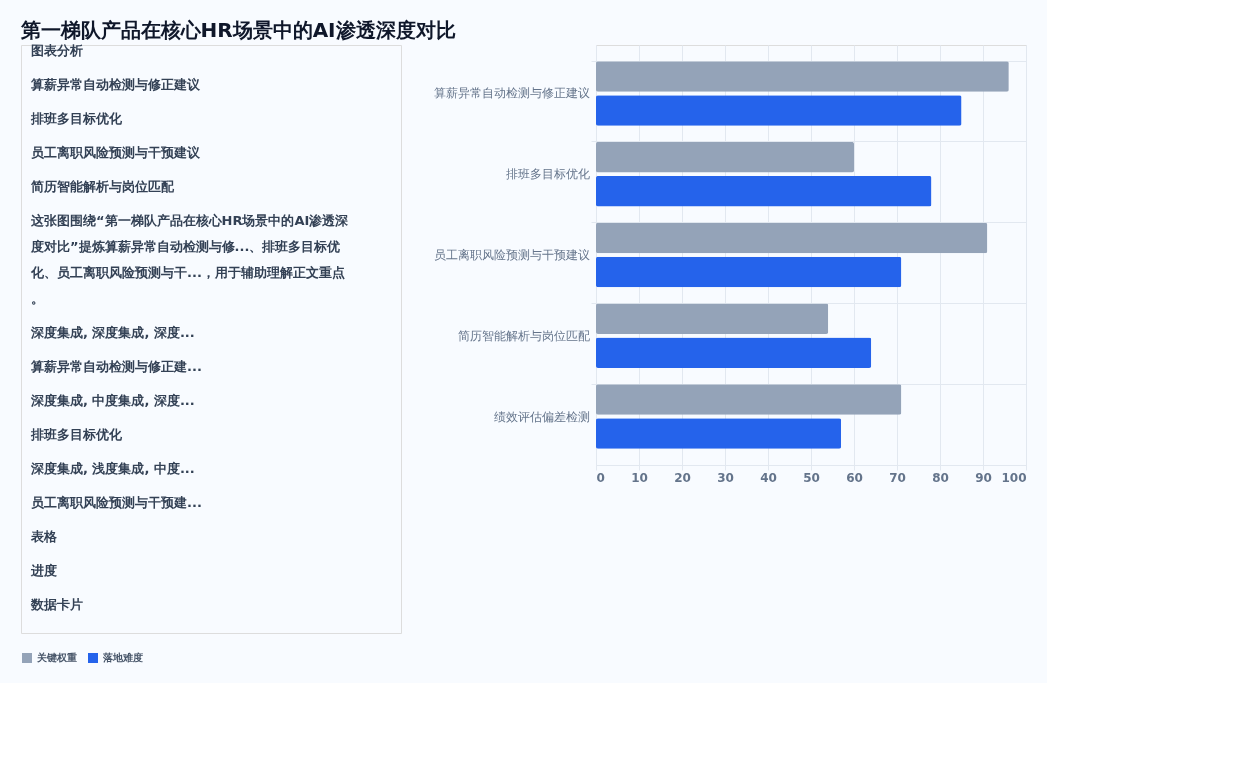 The width and height of the screenshot is (1255, 761). I want to click on y-tick-label: 算薪异常自动检测与修正建议, so click(511, 93).